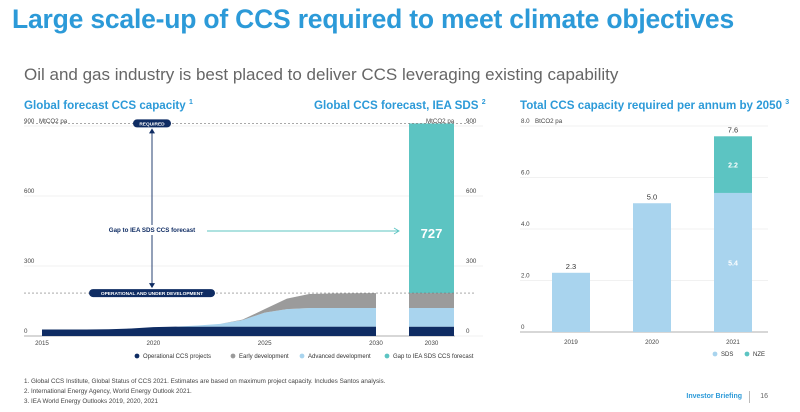 Image resolution: width=800 pixels, height=412 pixels. What do you see at coordinates (727, 355) in the screenshot?
I see `legend-label-sds: SDS` at bounding box center [727, 355].